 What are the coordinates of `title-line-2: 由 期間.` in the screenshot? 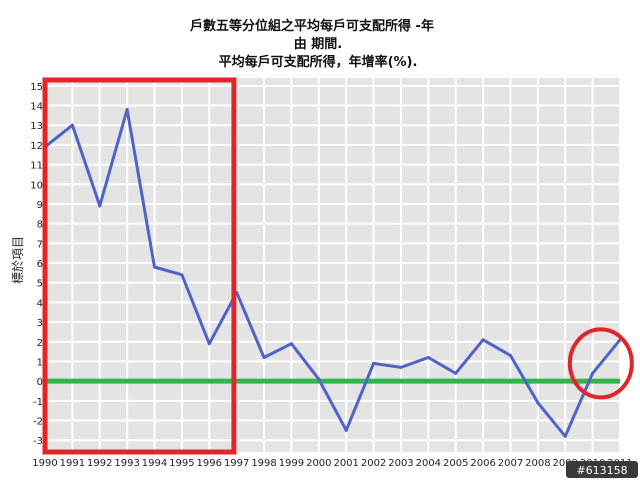 It's located at (318, 44).